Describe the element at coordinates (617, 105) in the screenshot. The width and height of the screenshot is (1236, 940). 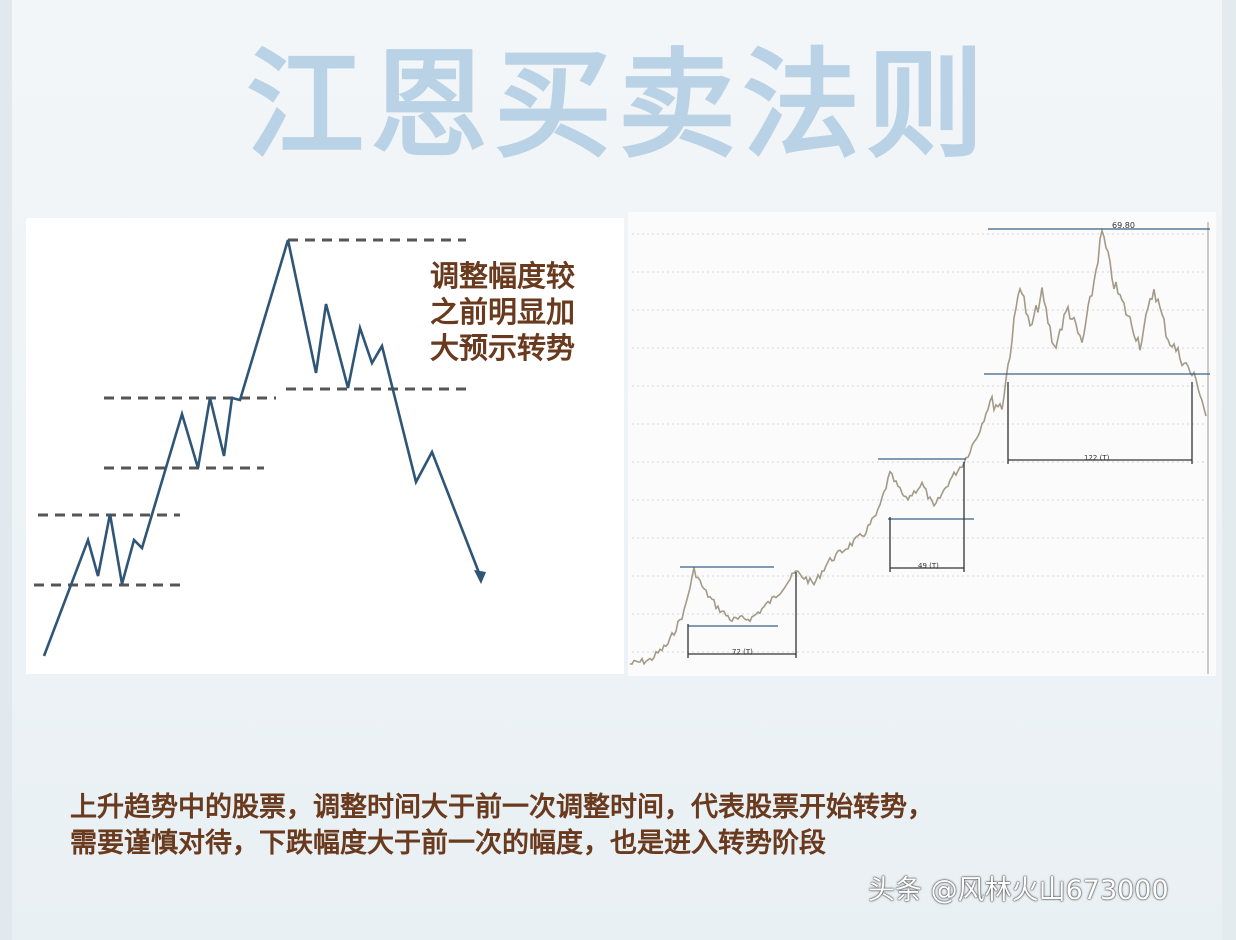
I see `page-title: 江恩买卖法则` at that location.